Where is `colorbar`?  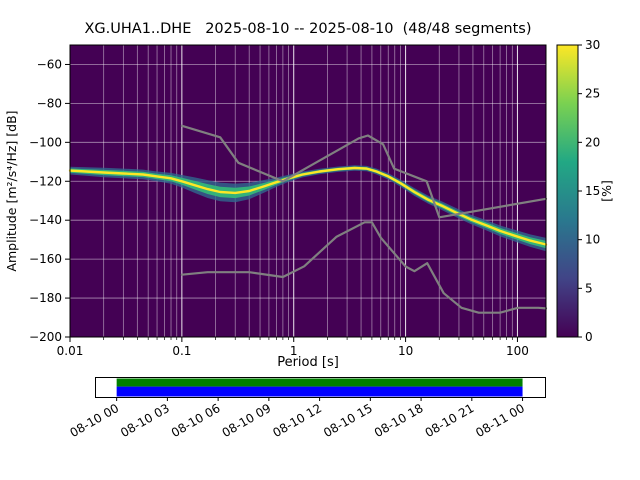 colorbar is located at coordinates (567, 191).